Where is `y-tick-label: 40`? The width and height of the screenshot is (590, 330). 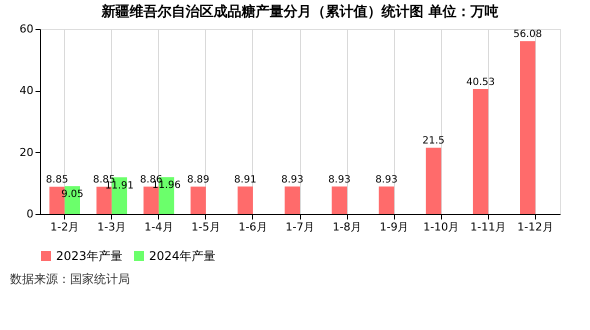
y-tick-label: 40 is located at coordinates (27, 91).